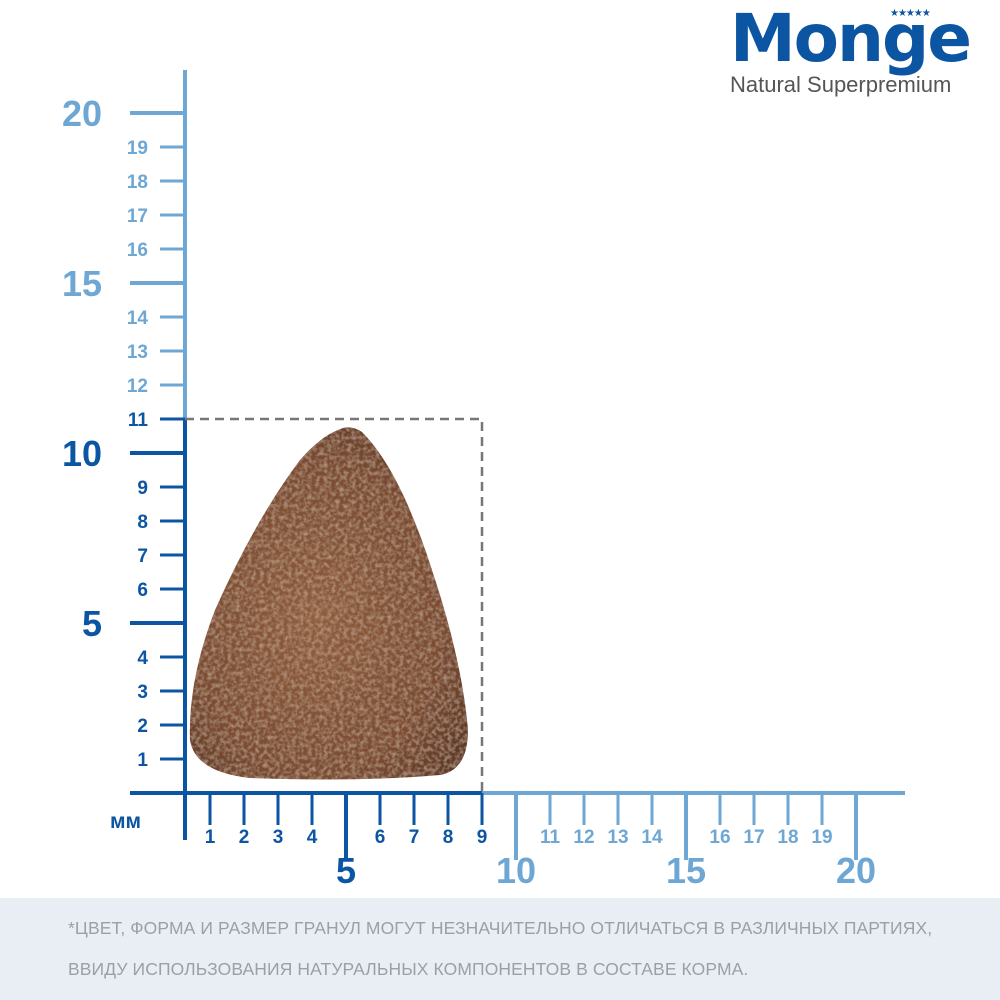 The height and width of the screenshot is (1000, 1000). I want to click on x-tick-label: 2, so click(244, 837).